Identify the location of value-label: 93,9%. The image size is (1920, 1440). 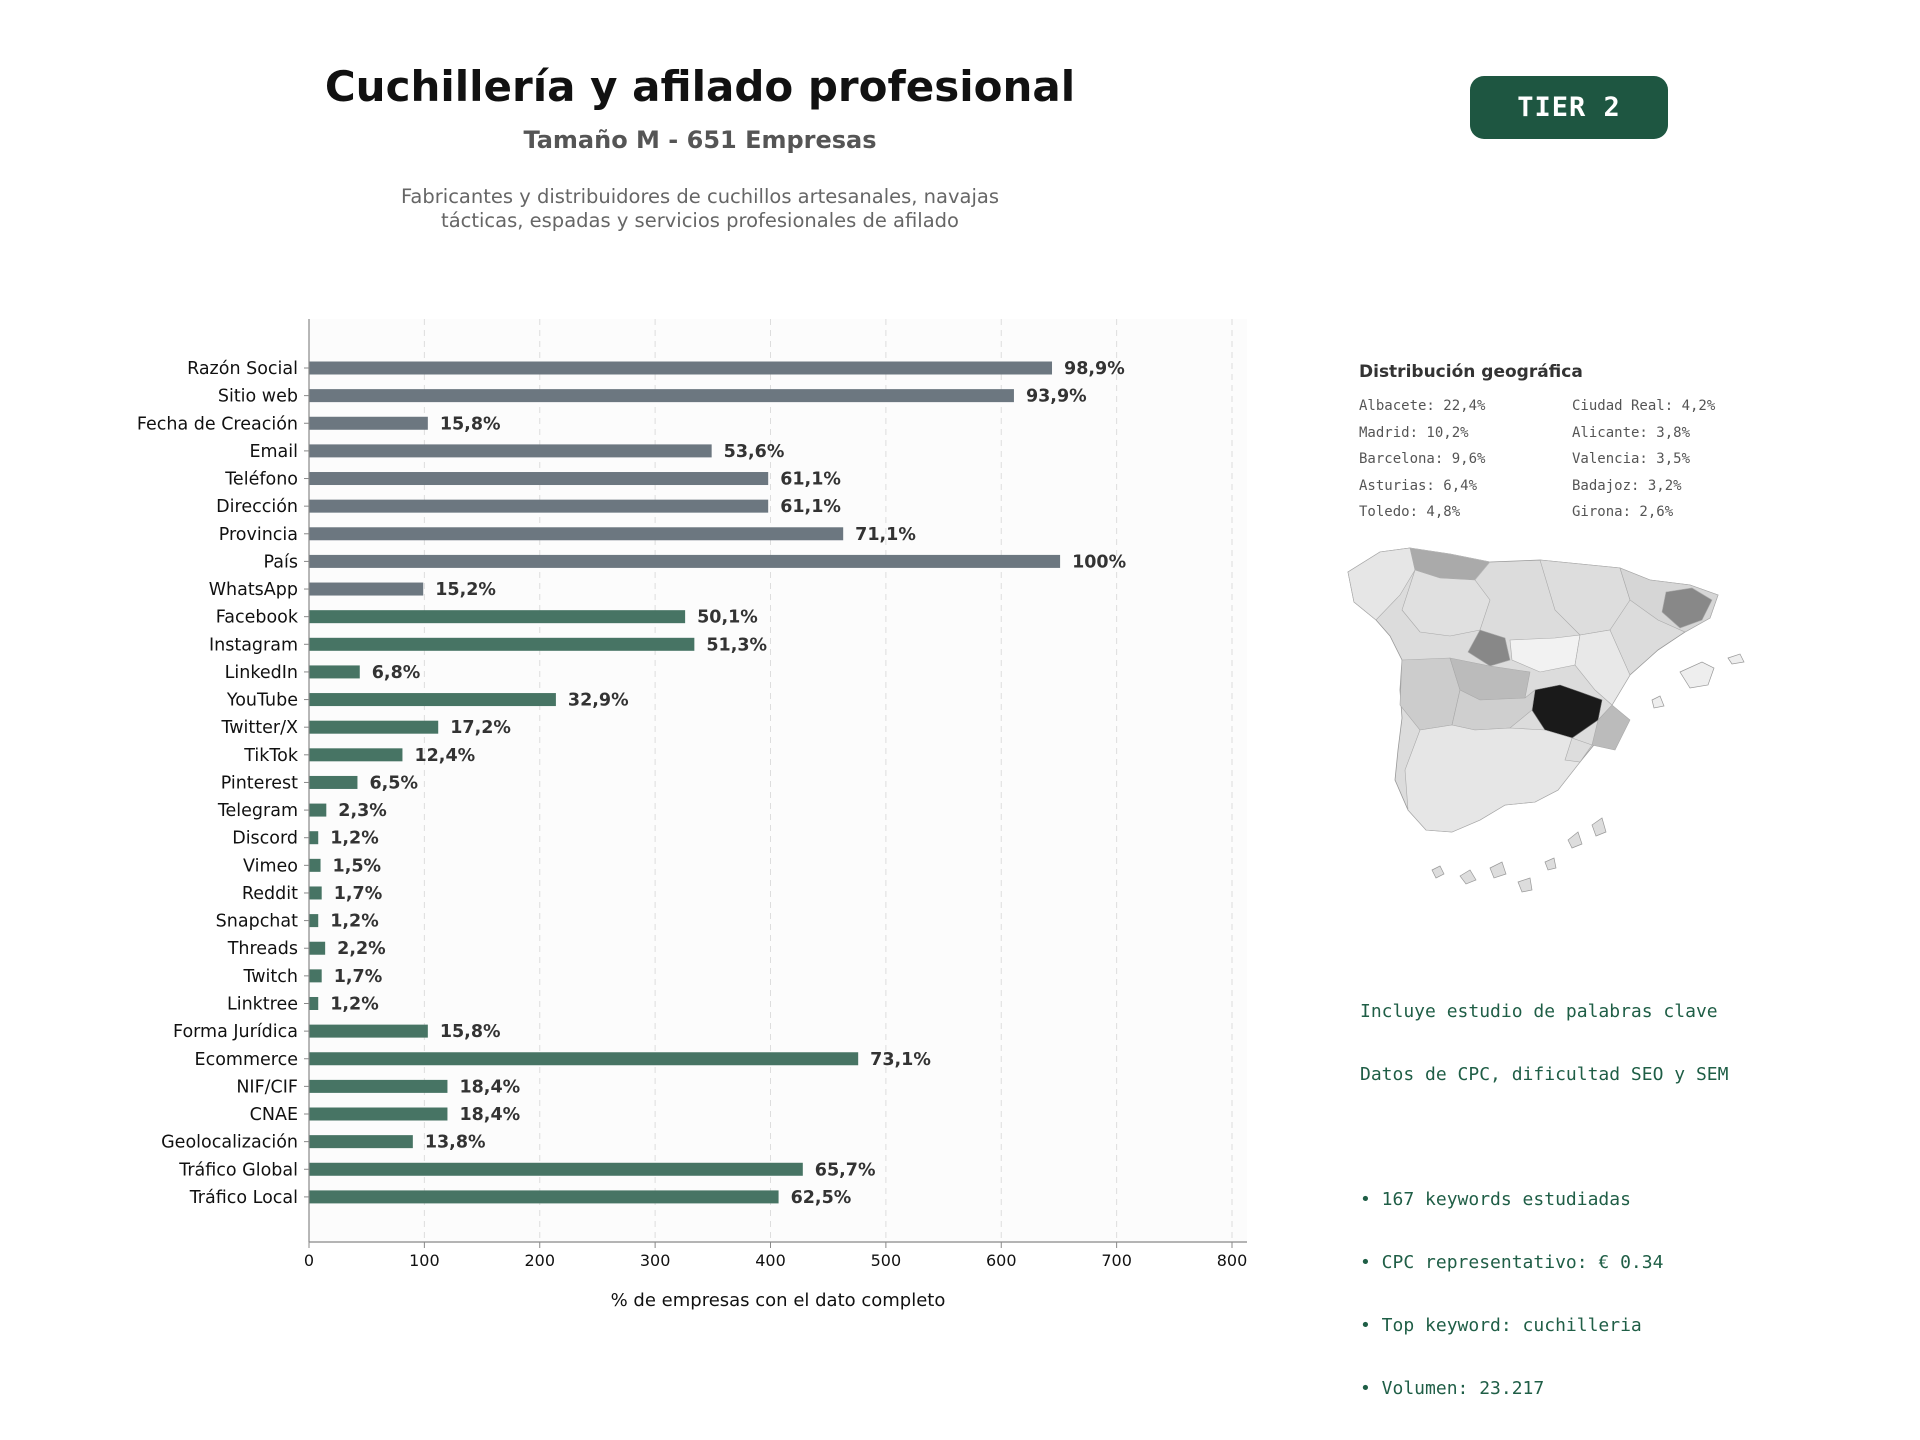
(1056, 397).